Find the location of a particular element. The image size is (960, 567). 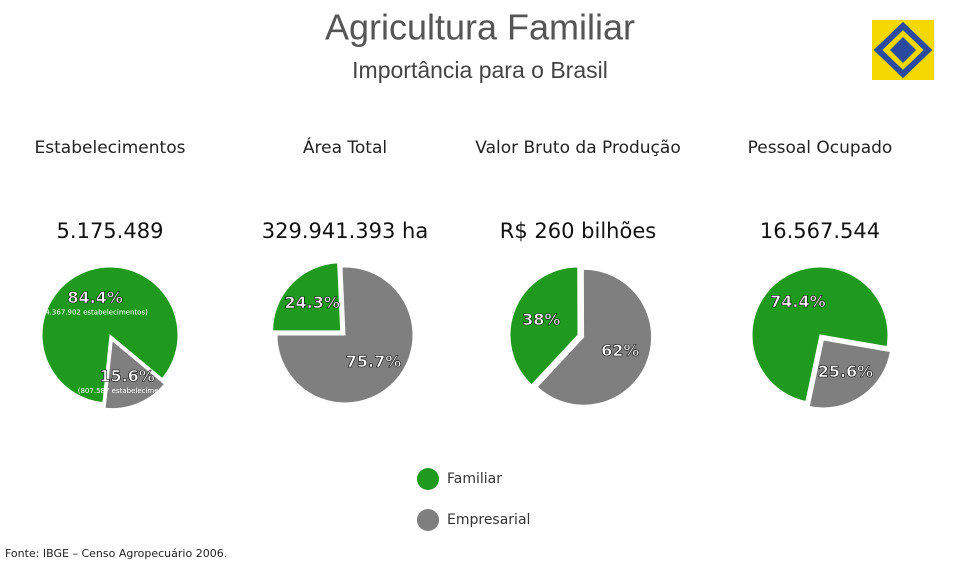

pie-total: R$ 260 bilhões is located at coordinates (578, 231).